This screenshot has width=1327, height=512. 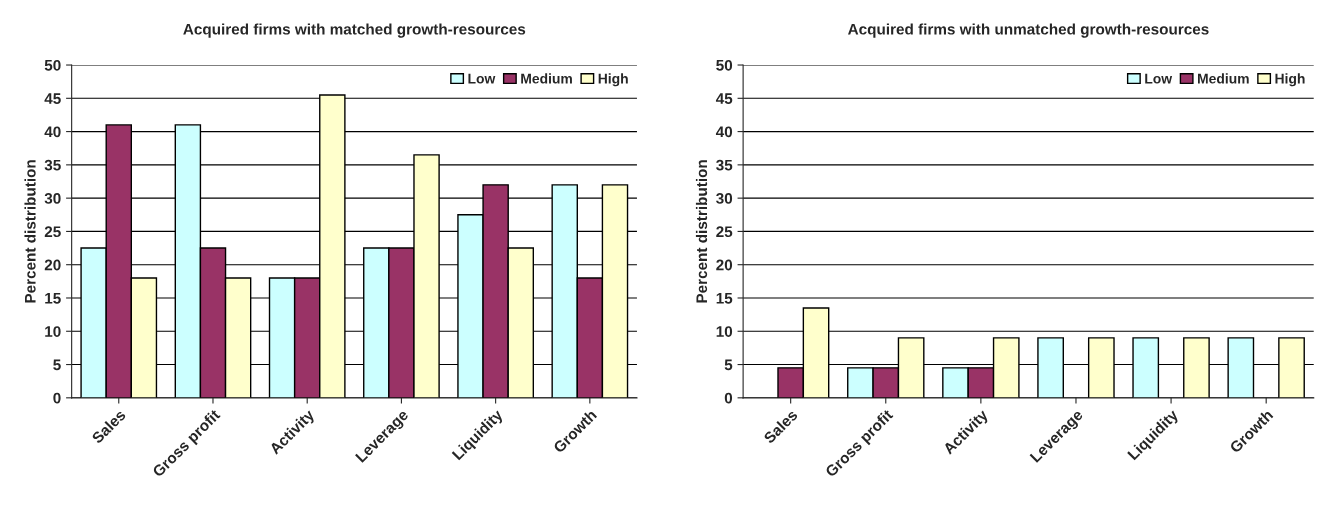 I want to click on chart-title: Acquired firms with matched growth-resources, so click(x=354, y=30).